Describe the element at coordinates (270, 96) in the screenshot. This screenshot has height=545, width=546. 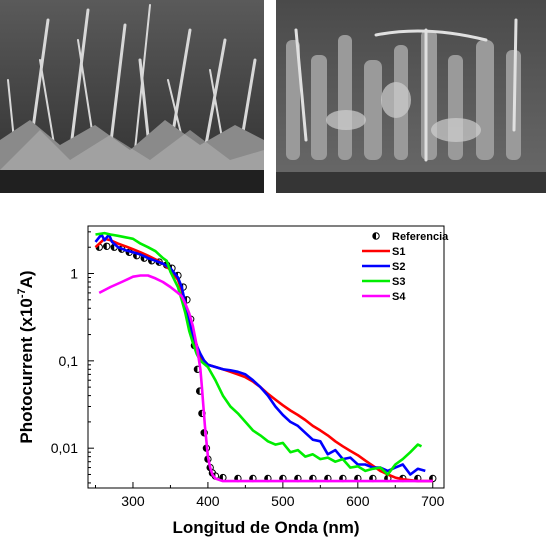
I see `image-divider` at that location.